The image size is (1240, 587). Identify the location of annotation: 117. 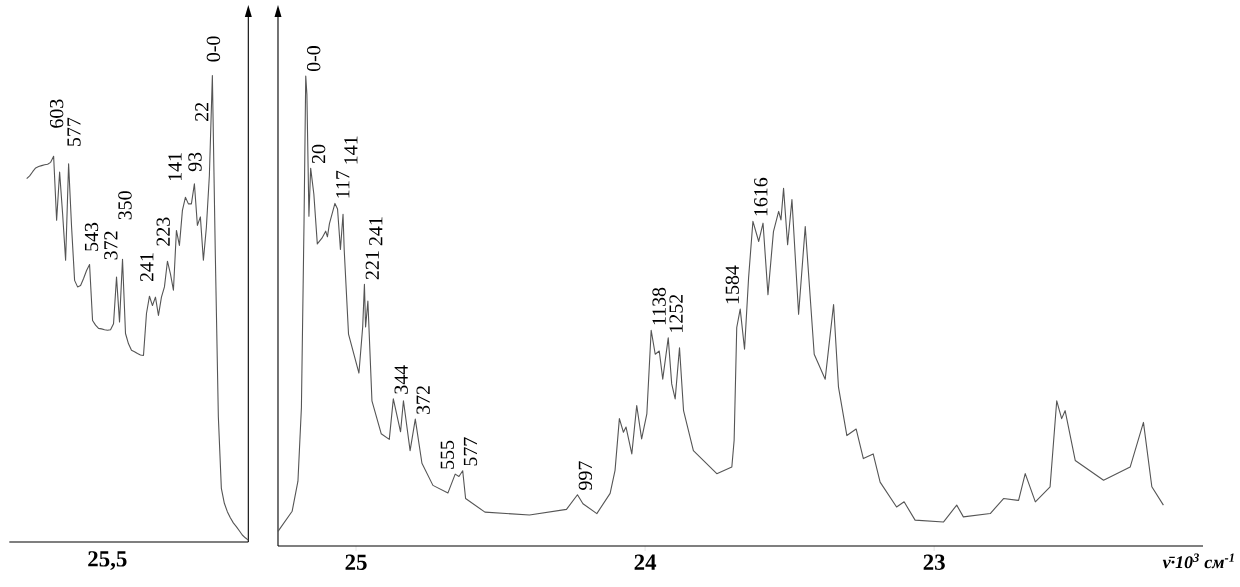
(343, 184).